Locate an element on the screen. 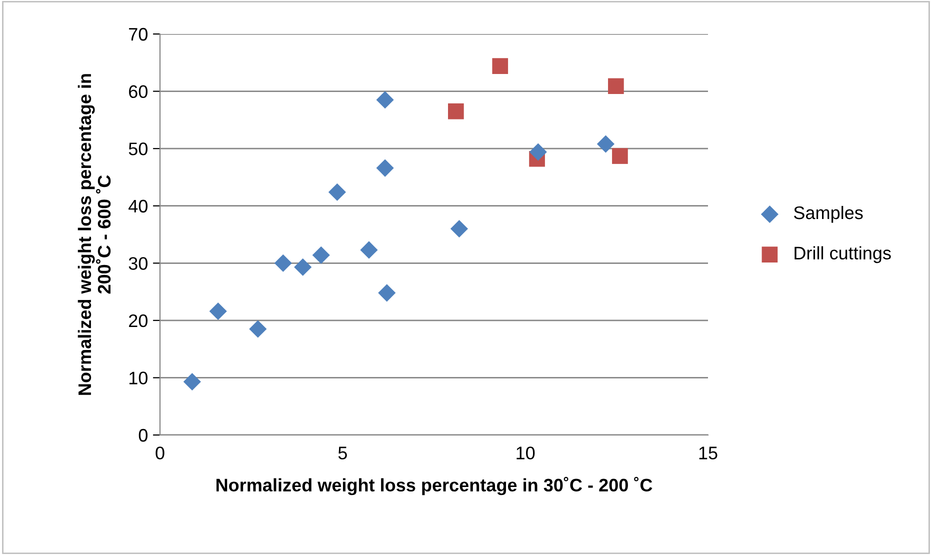 This screenshot has width=932, height=555. y-tick-label: 50 is located at coordinates (138, 149).